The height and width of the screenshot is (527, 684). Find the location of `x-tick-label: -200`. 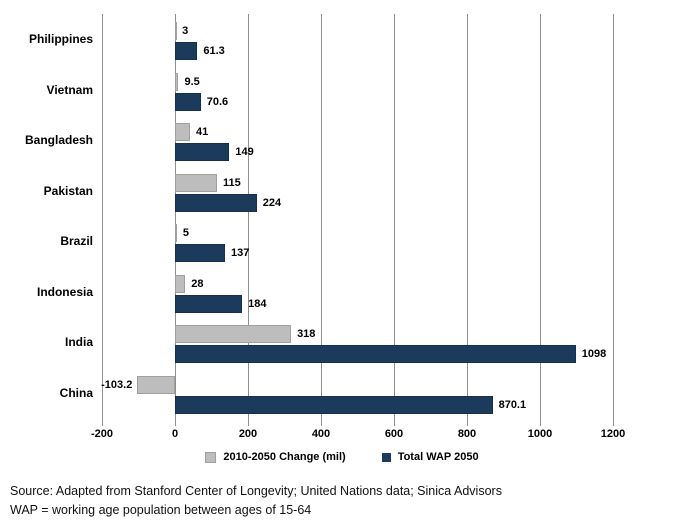

x-tick-label: -200 is located at coordinates (102, 434).